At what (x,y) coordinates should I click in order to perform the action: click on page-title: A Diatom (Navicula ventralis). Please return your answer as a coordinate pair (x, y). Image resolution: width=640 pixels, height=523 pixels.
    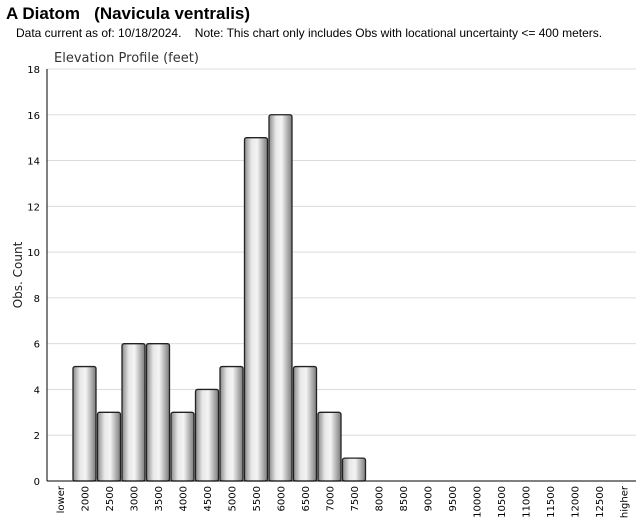
    Looking at the image, I should click on (128, 13).